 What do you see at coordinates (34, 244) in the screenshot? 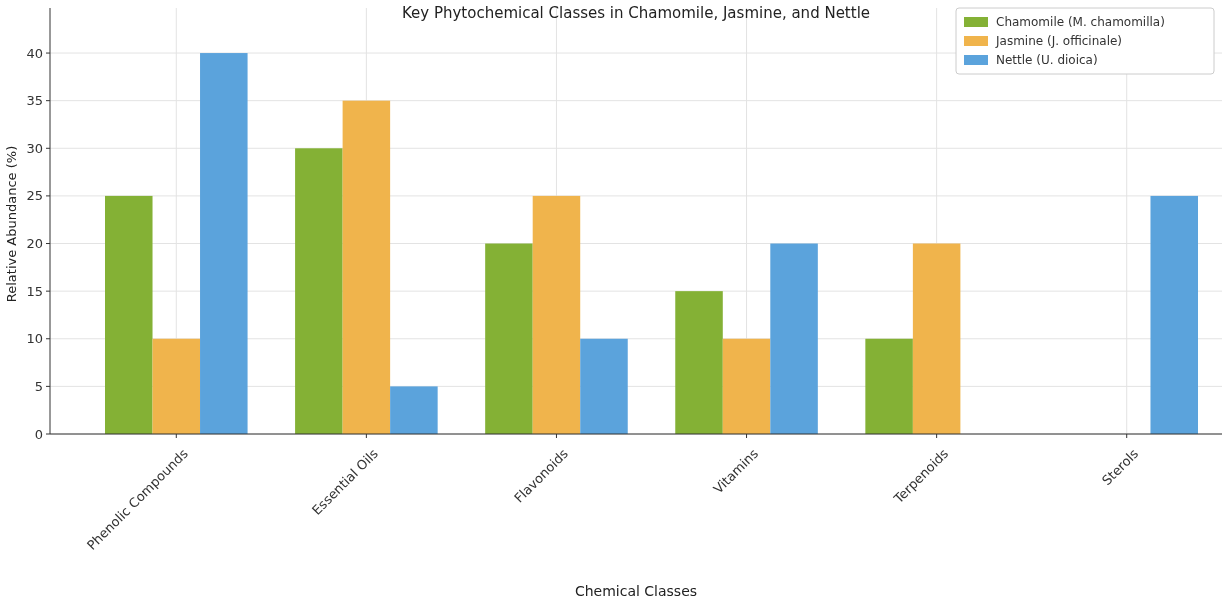
I see `y-tick-label: 20` at bounding box center [34, 244].